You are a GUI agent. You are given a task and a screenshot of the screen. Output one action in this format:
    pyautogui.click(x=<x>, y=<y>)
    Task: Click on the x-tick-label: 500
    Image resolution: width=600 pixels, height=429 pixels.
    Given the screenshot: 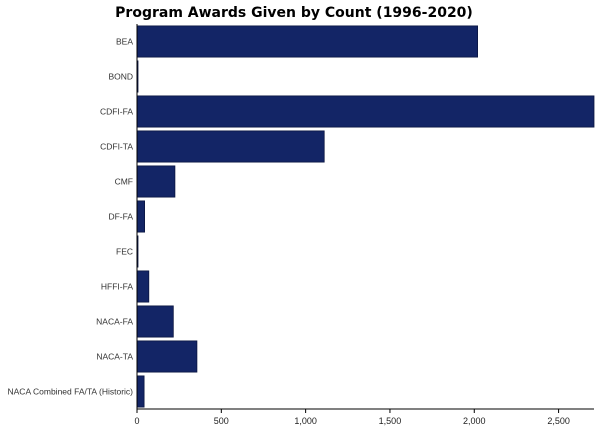 What is the action you would take?
    pyautogui.click(x=221, y=421)
    